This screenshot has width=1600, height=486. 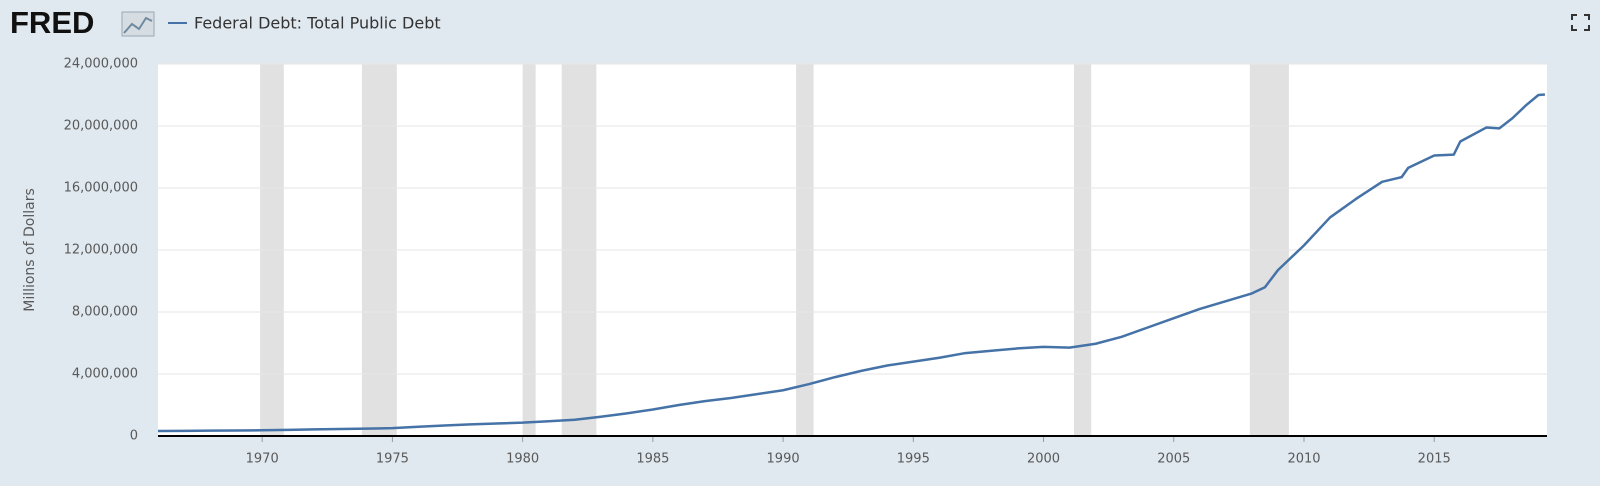 I want to click on y-tick-label: 12,000,000, so click(x=101, y=250).